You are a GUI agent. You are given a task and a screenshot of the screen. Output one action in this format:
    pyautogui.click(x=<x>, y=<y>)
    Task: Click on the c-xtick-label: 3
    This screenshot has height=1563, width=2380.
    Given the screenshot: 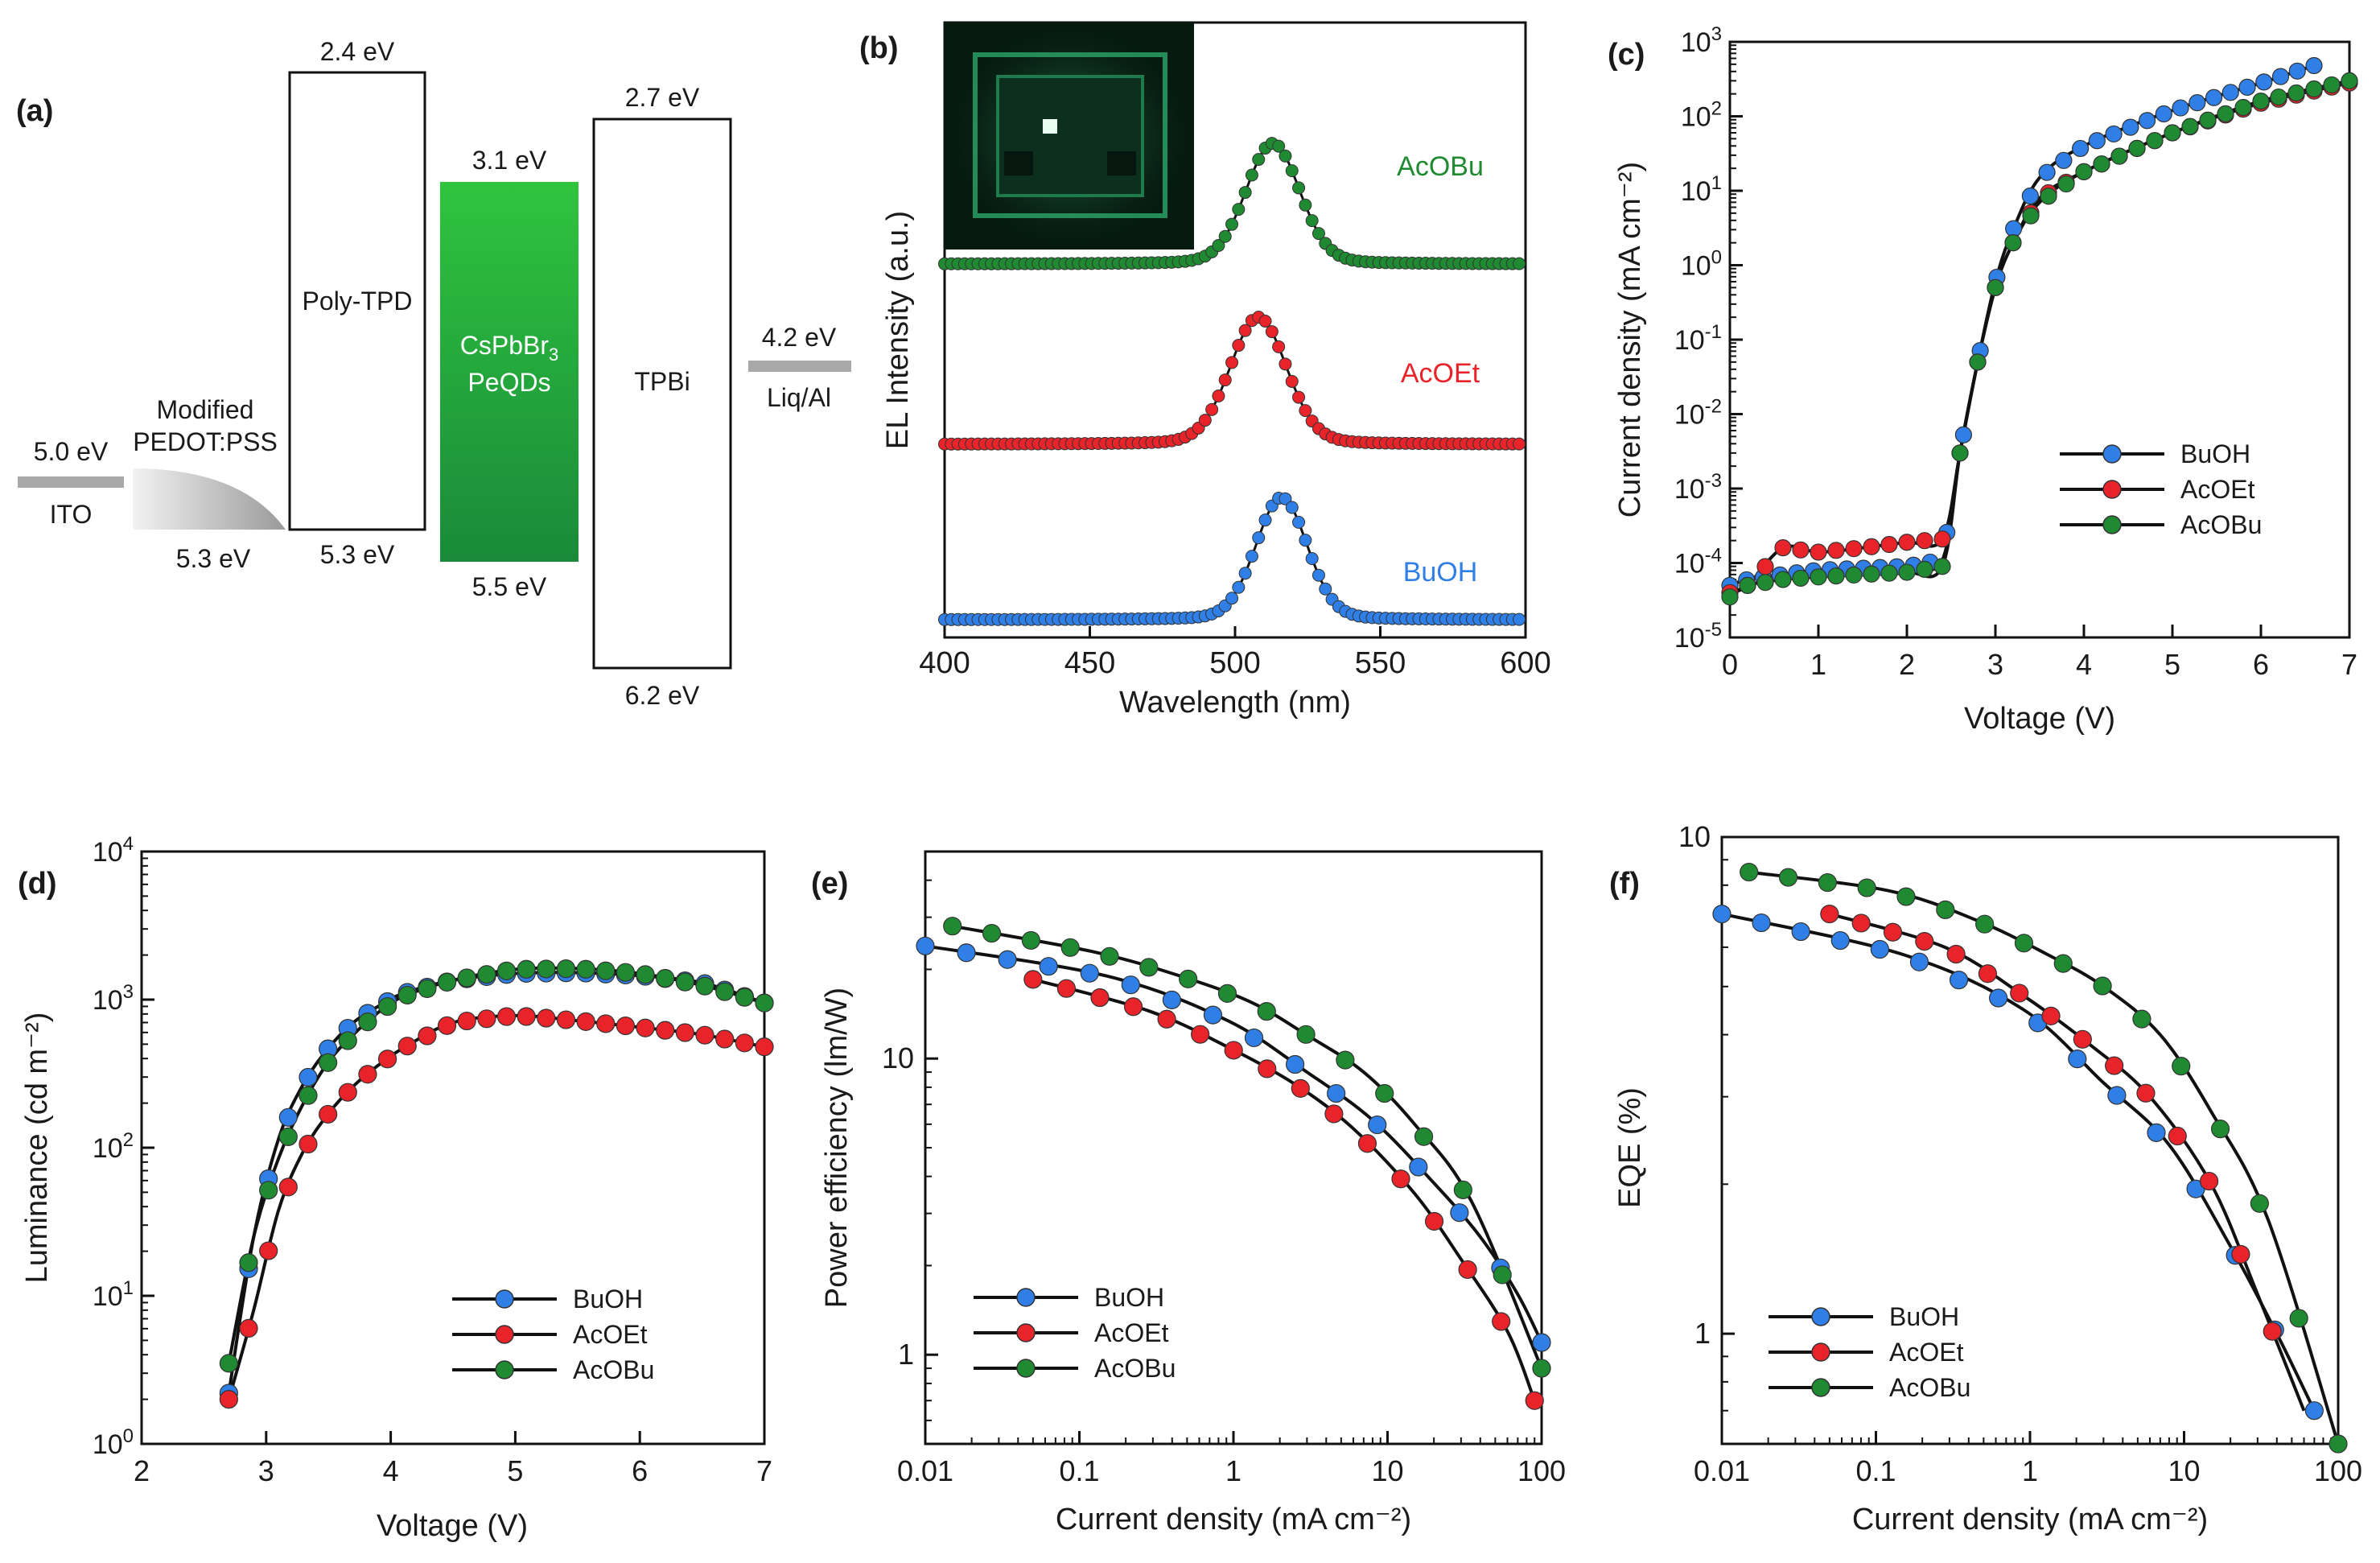 What is the action you would take?
    pyautogui.click(x=1995, y=665)
    